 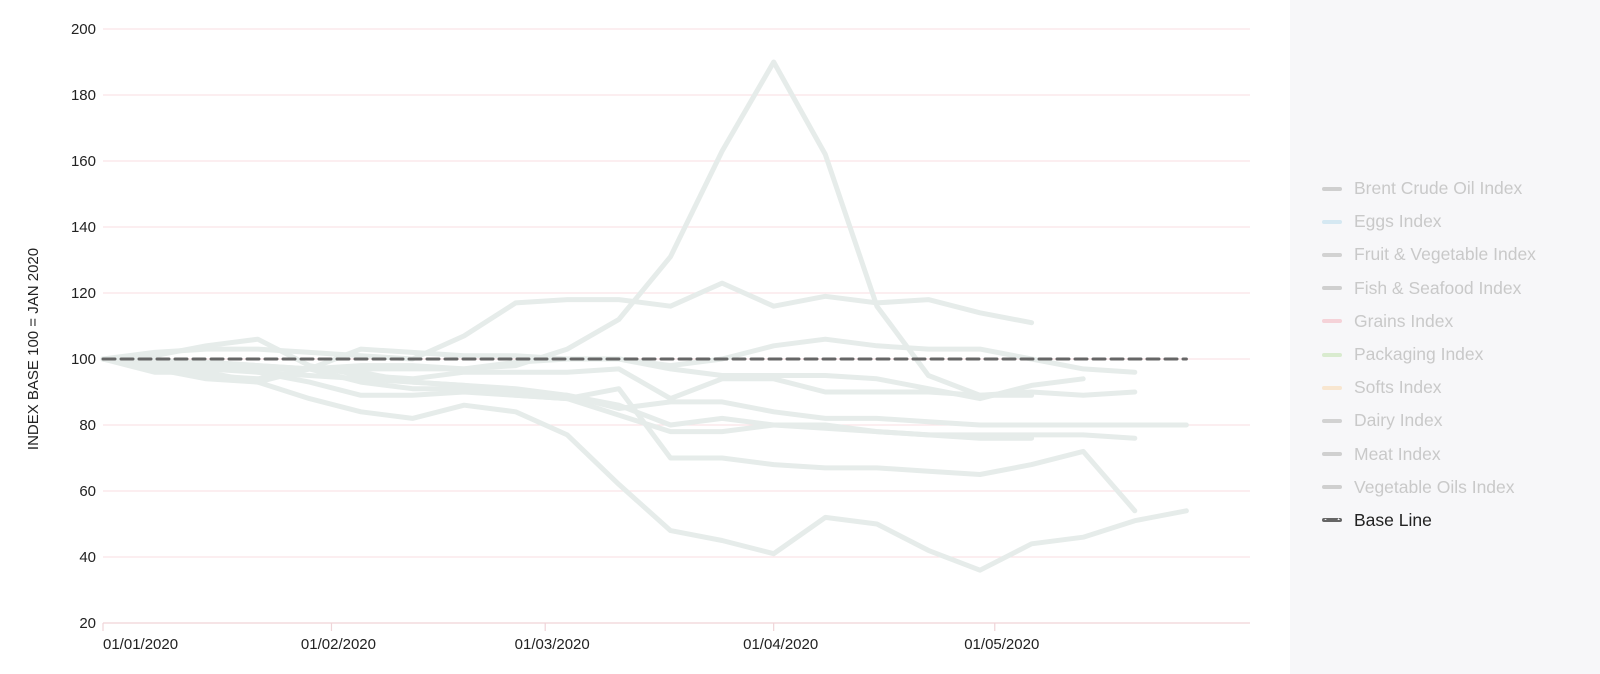 What do you see at coordinates (33, 349) in the screenshot?
I see `y-axis-title: INDEX BASE 100 = JAN 2020` at bounding box center [33, 349].